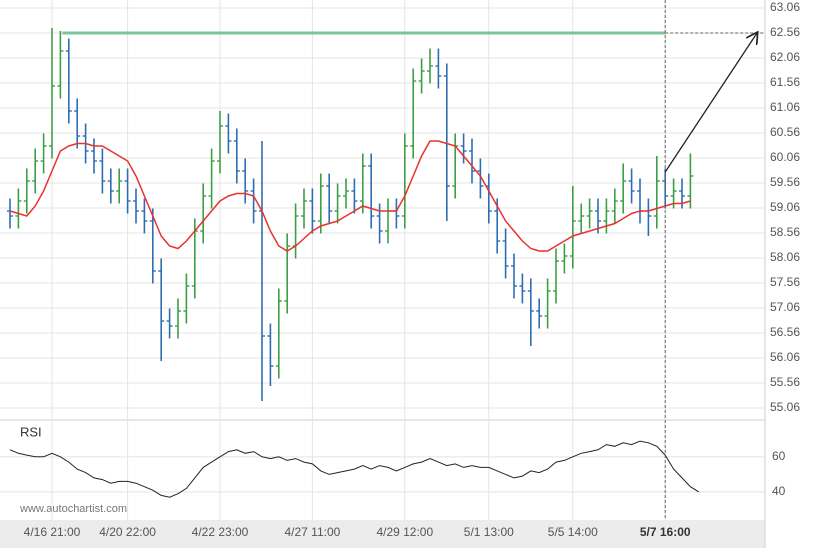  What do you see at coordinates (785, 7) in the screenshot?
I see `y-tick-label: 63.06` at bounding box center [785, 7].